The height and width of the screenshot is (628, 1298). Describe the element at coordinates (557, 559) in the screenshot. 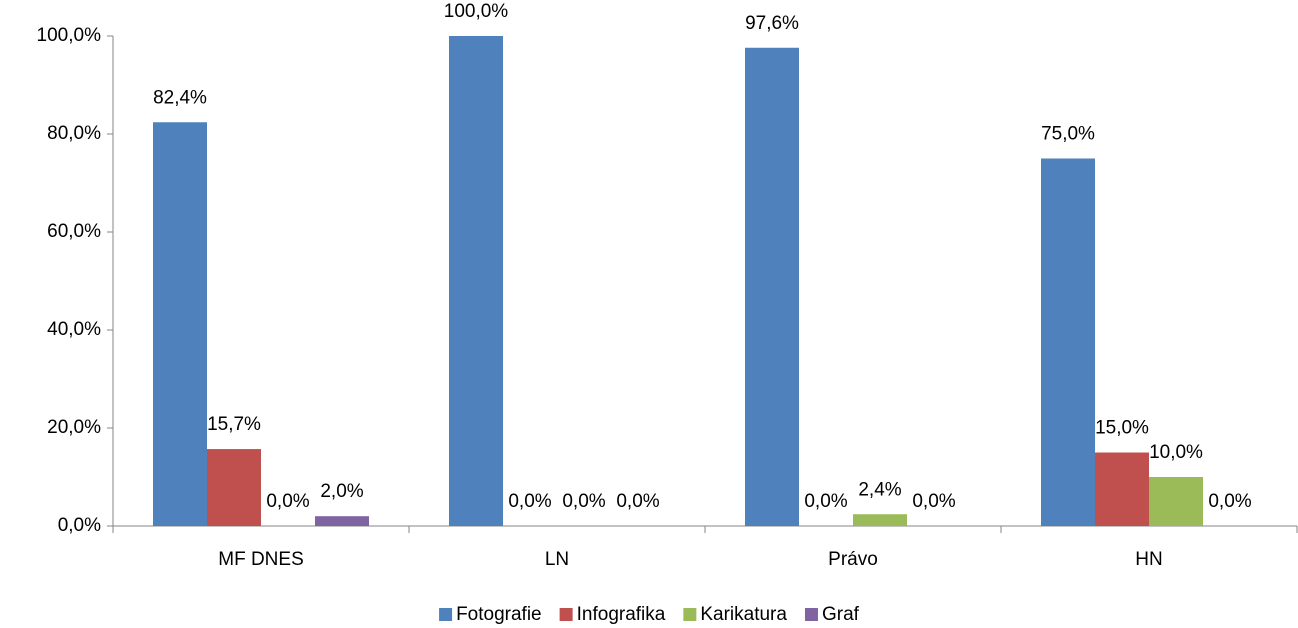

I see `x-tick-label: LN` at that location.